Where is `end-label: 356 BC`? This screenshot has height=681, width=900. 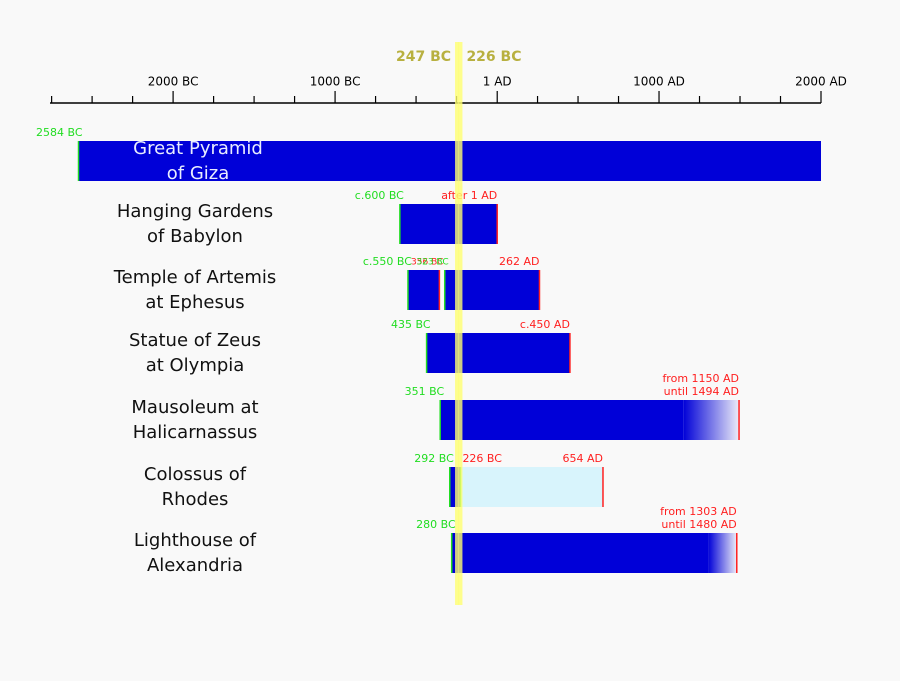
end-label: 356 BC is located at coordinates (427, 263).